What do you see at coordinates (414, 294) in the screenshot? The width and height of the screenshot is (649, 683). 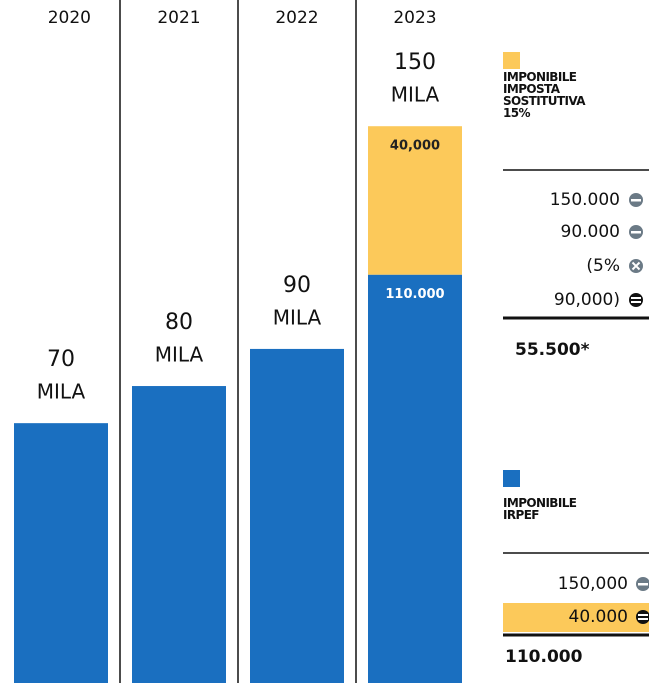 I see `value-label: 110.000` at bounding box center [414, 294].